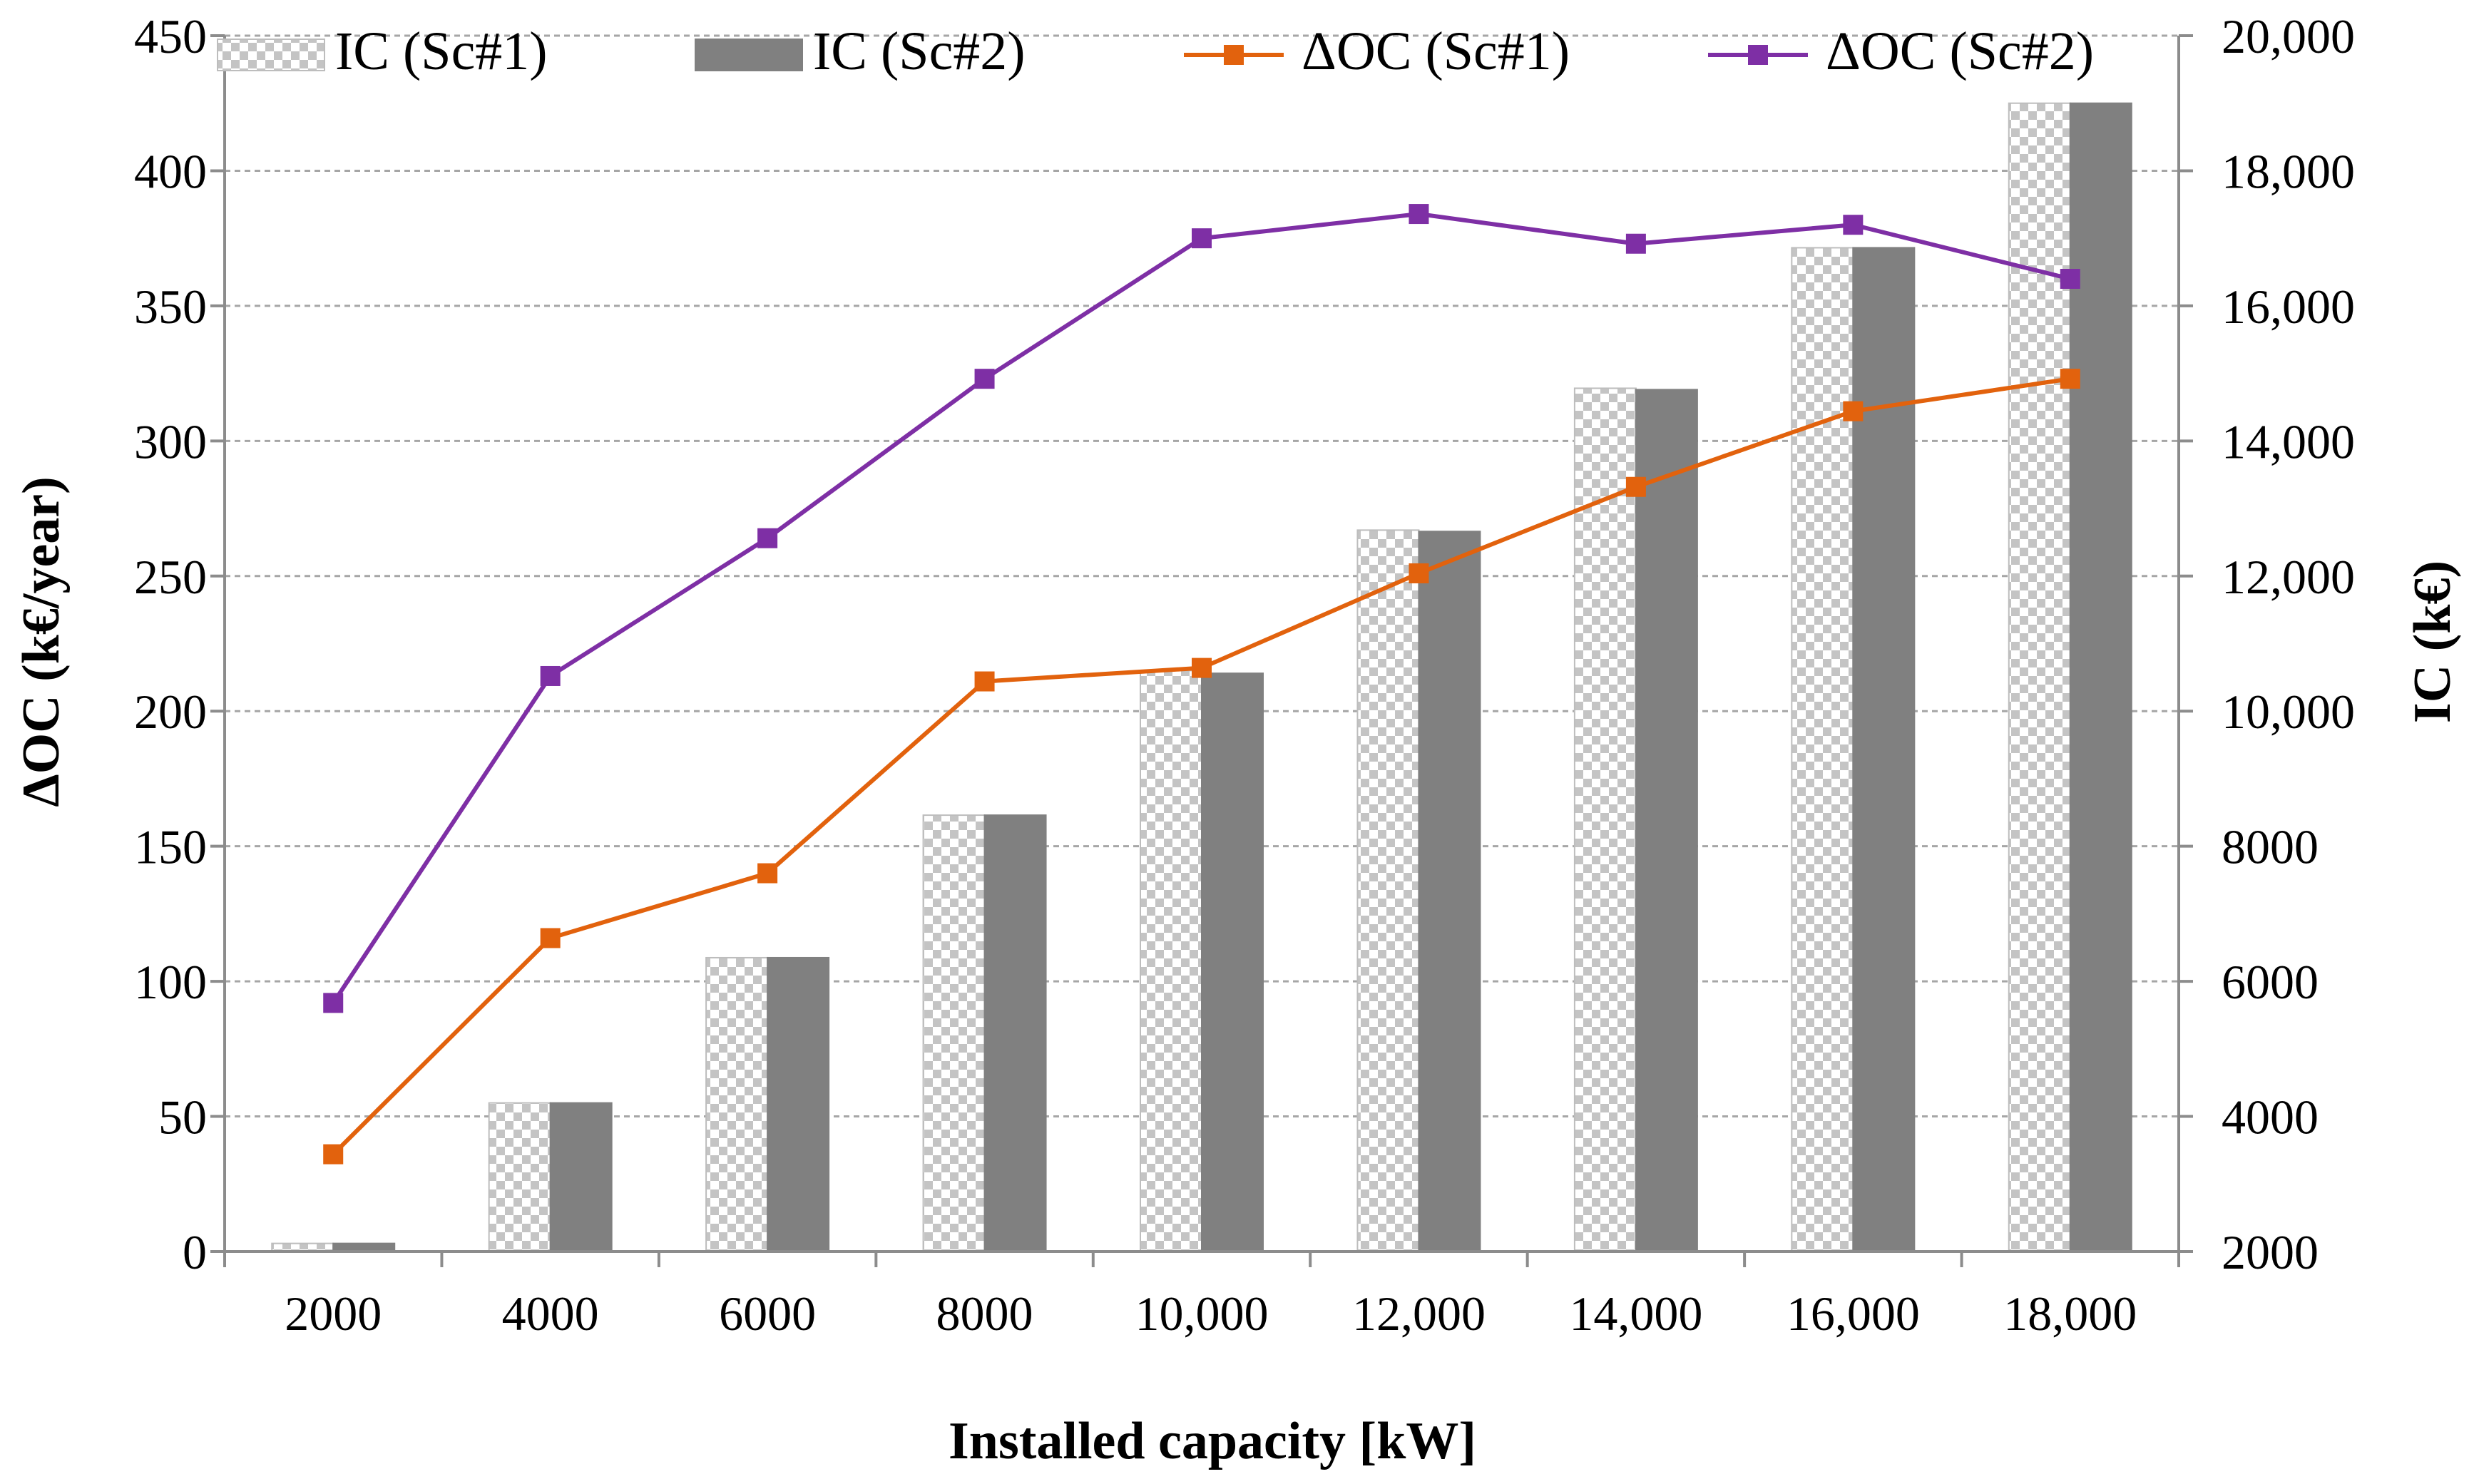  I want to click on x-tick-label: 16,000, so click(1853, 1313).